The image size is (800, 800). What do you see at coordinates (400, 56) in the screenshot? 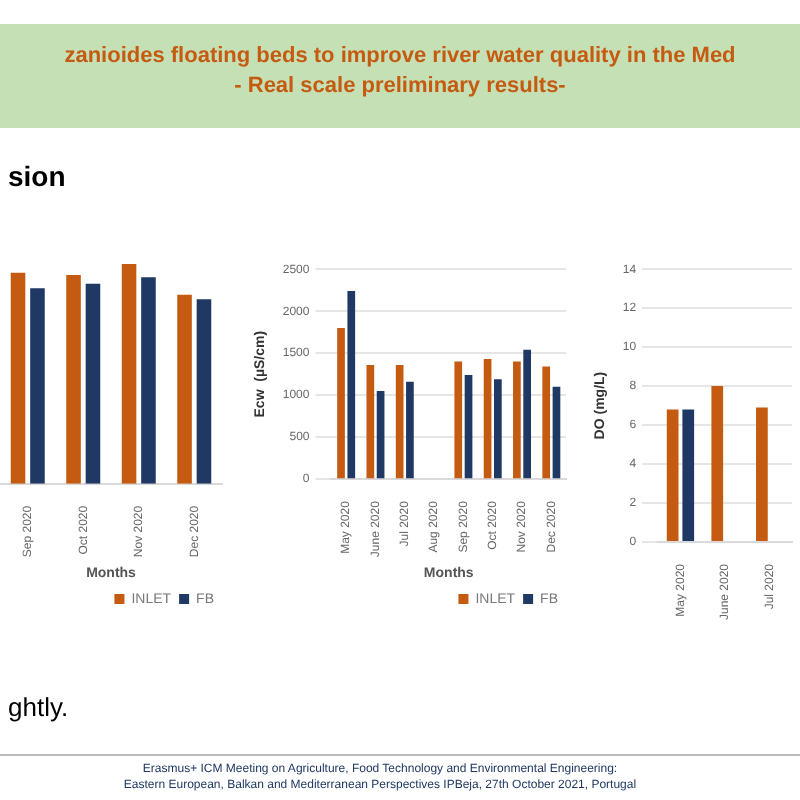
I see `chart-title: zanioides floating beds to improve river water quality in the Med` at bounding box center [400, 56].